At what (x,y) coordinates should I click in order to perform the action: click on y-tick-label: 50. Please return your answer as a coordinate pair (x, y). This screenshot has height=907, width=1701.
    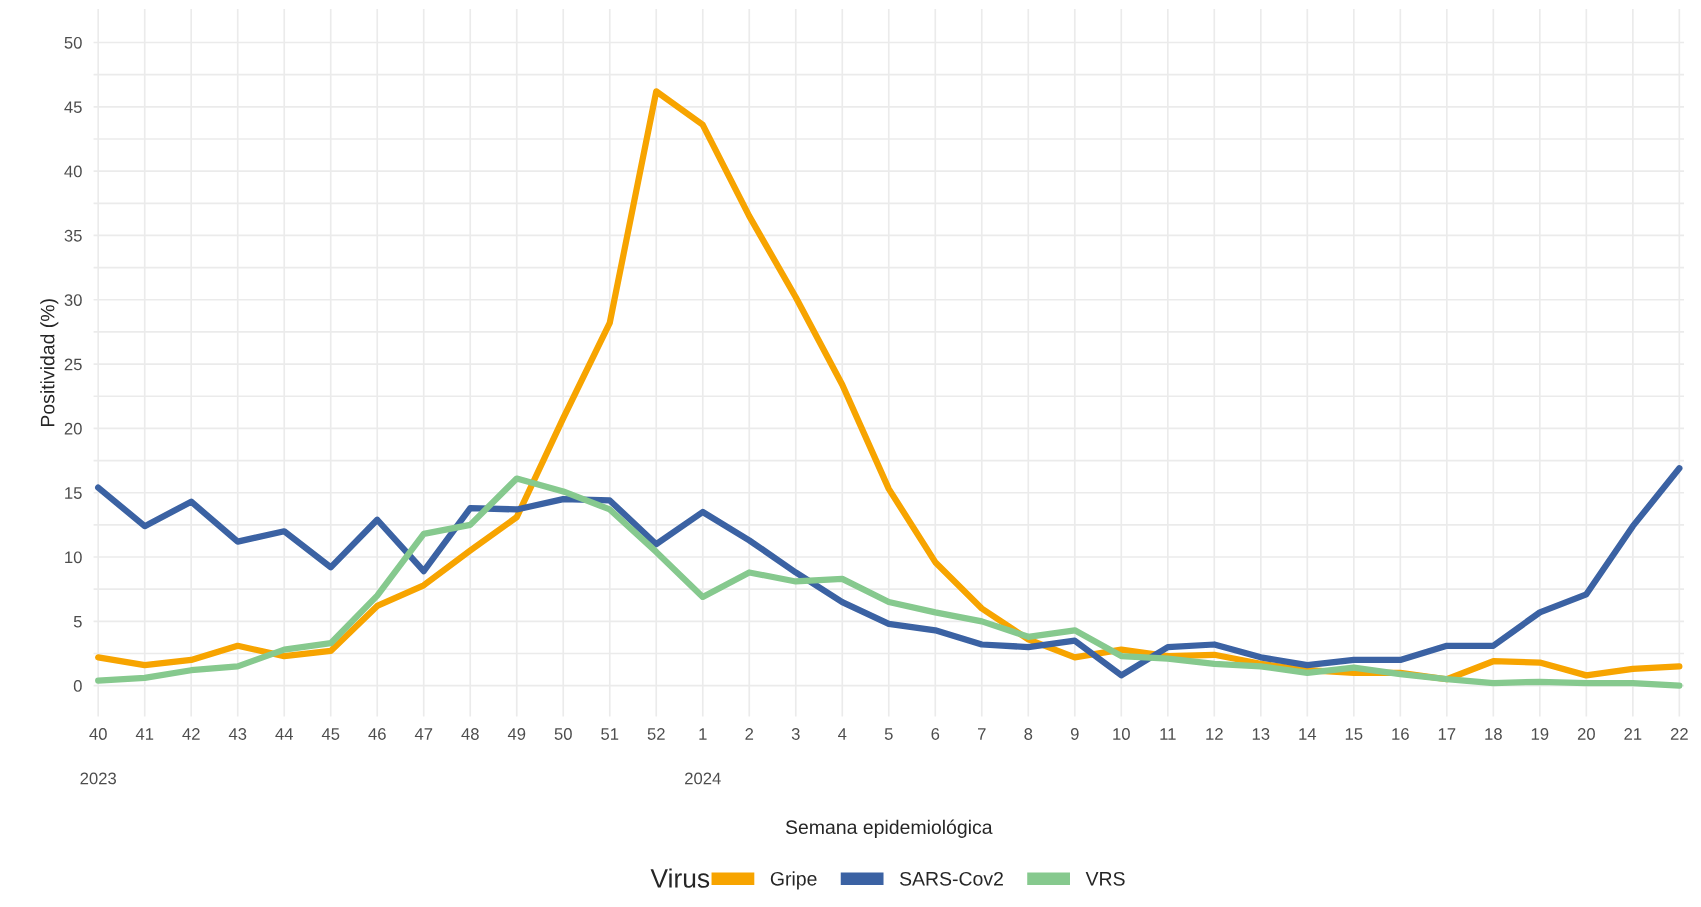
    Looking at the image, I should click on (73, 42).